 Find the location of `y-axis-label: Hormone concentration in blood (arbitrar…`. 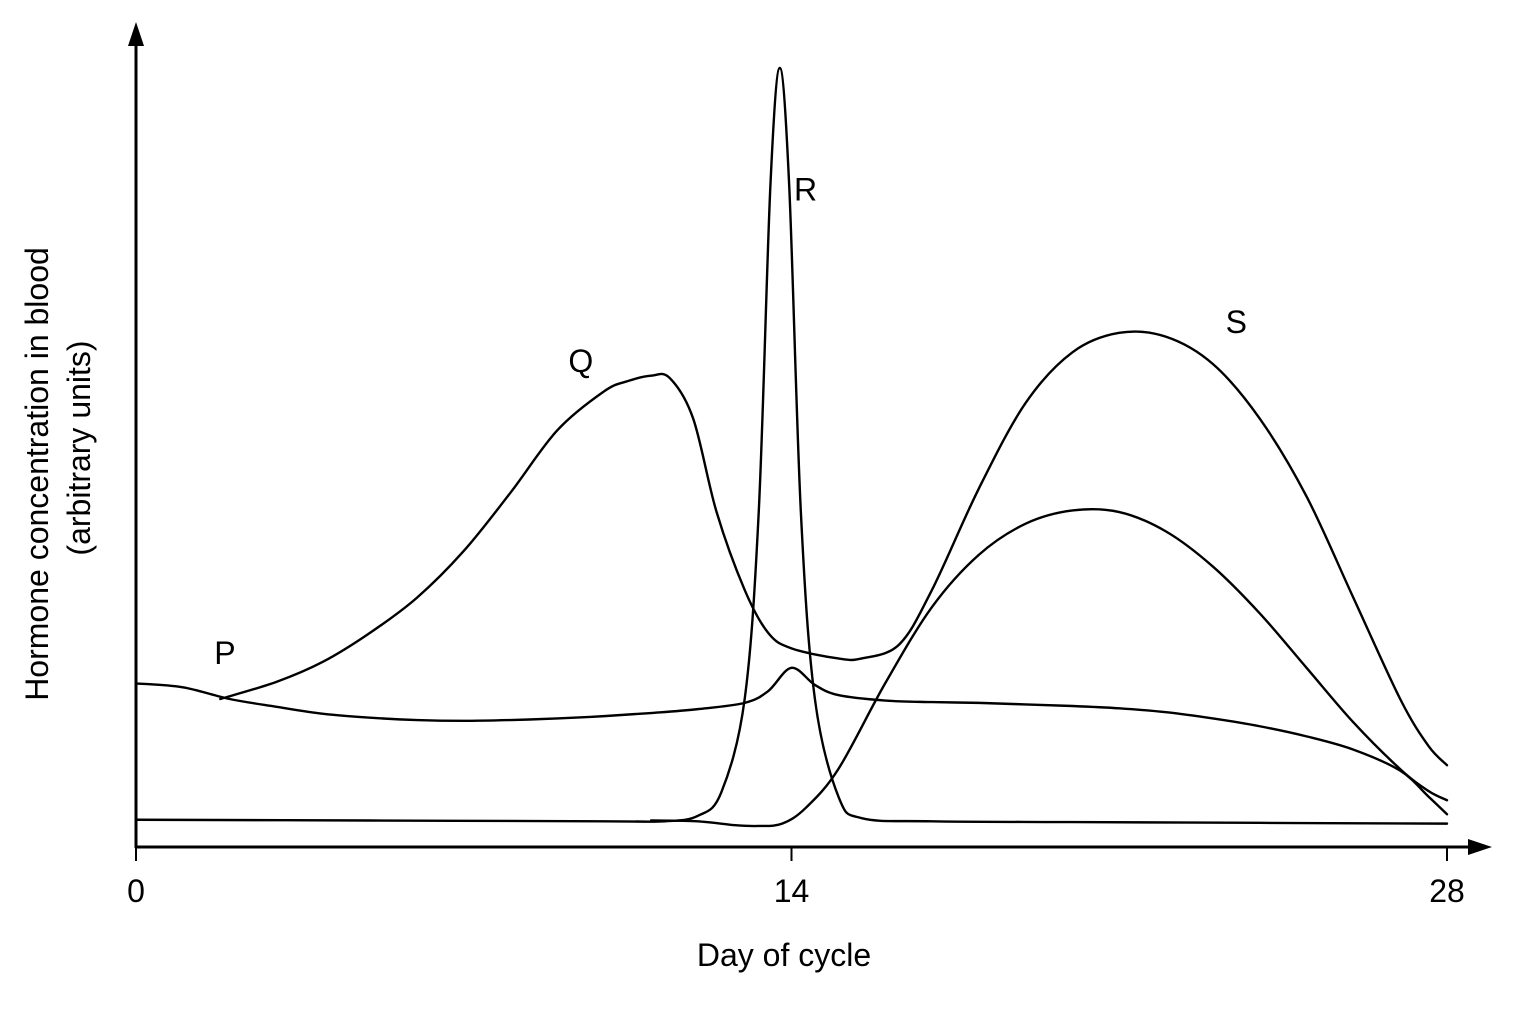

y-axis-label: Hormone concentration in blood (arbitrar… is located at coordinates (58, 474).